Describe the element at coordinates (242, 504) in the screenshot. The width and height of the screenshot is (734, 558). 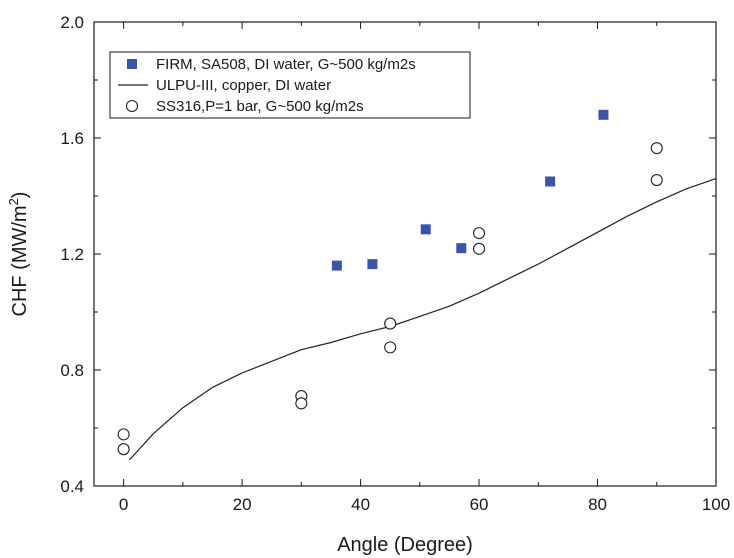
I see `x-tick-label: 20` at that location.